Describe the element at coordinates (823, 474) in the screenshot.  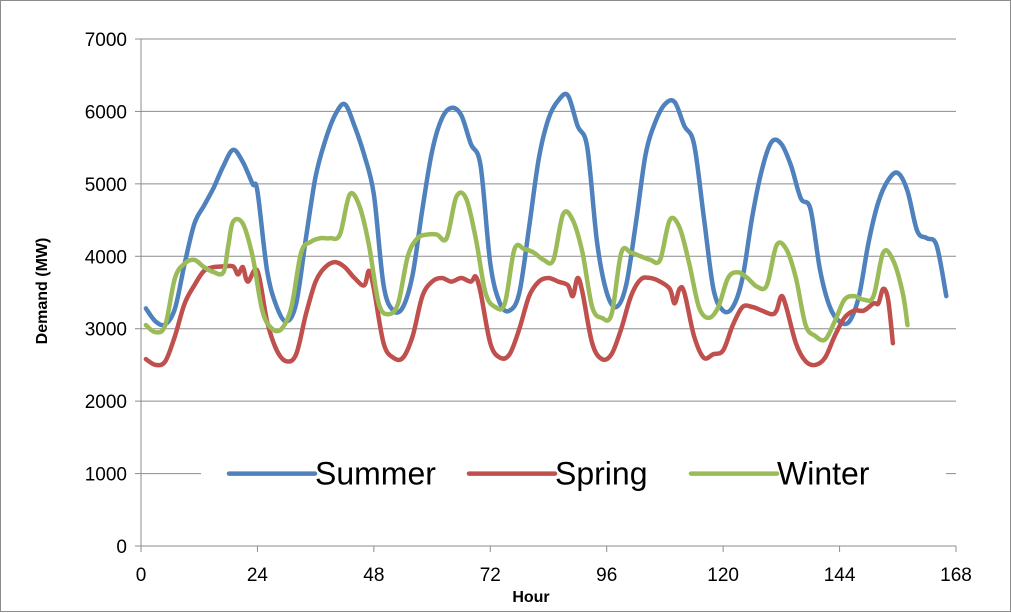
I see `legend-label-winter: Winter` at that location.